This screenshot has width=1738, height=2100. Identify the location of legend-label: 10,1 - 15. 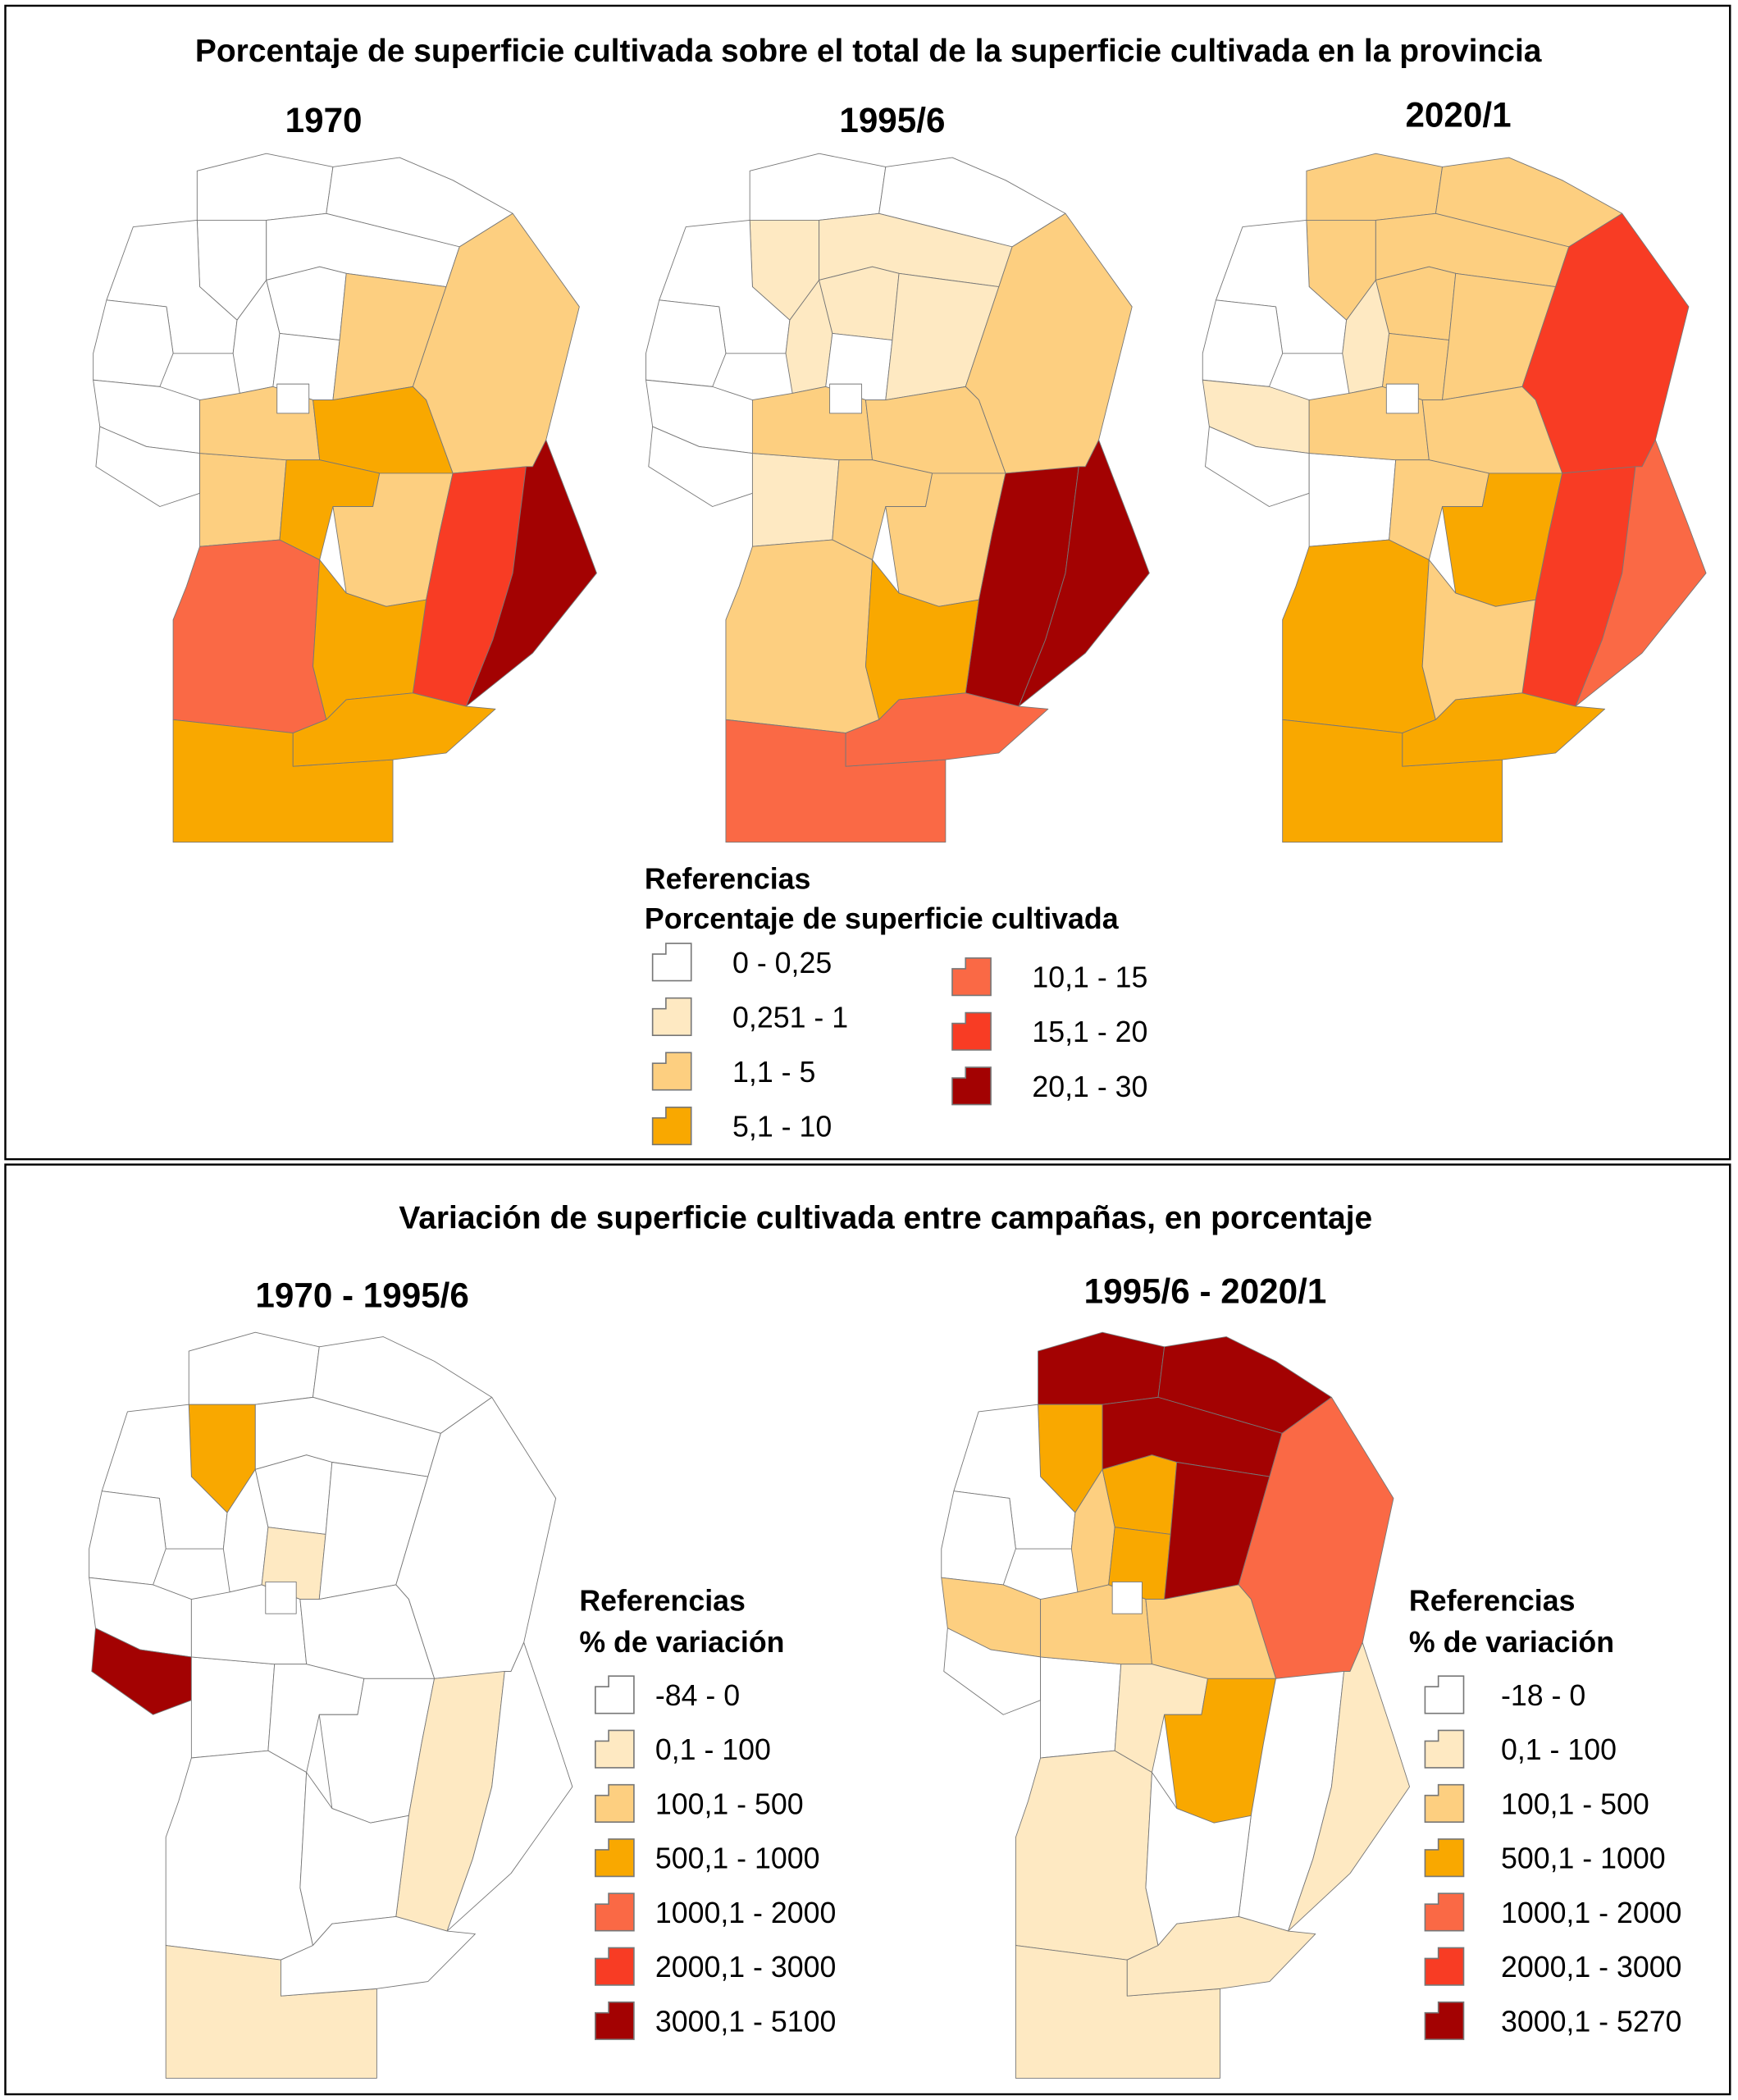
(1089, 978).